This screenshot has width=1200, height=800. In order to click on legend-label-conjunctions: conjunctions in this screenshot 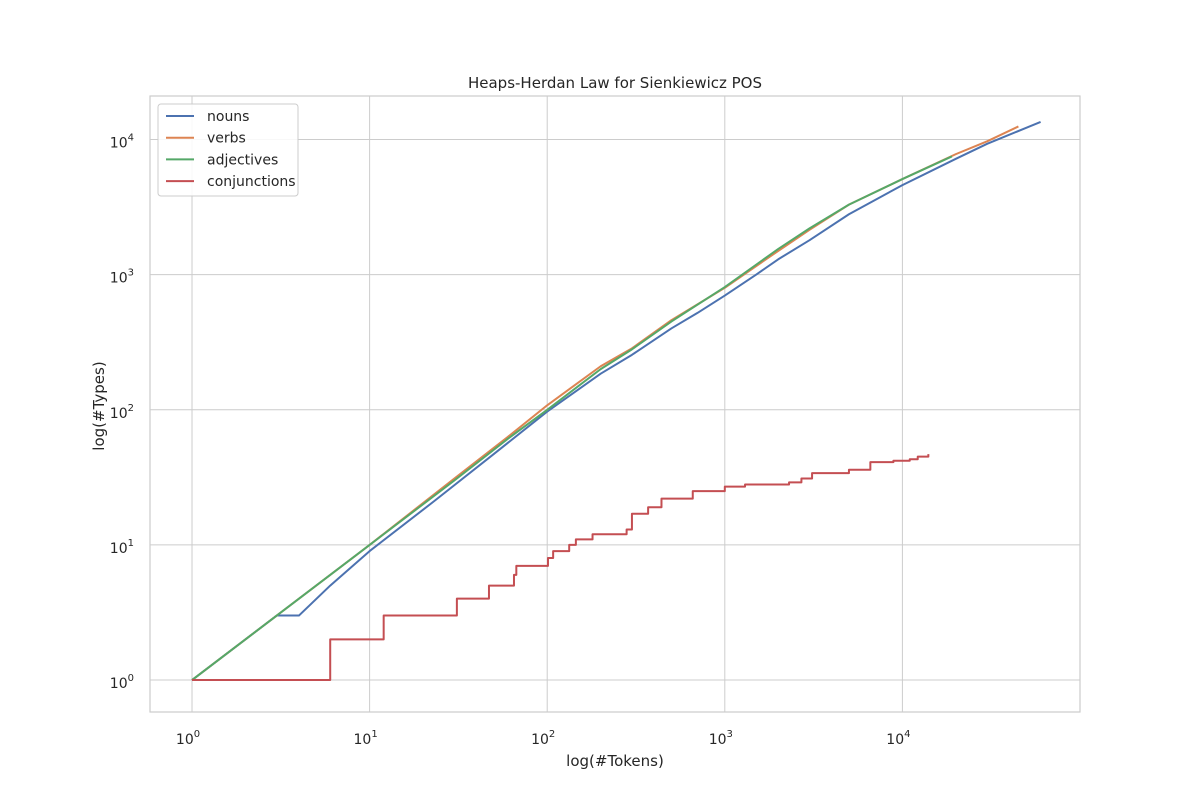, I will do `click(251, 182)`.